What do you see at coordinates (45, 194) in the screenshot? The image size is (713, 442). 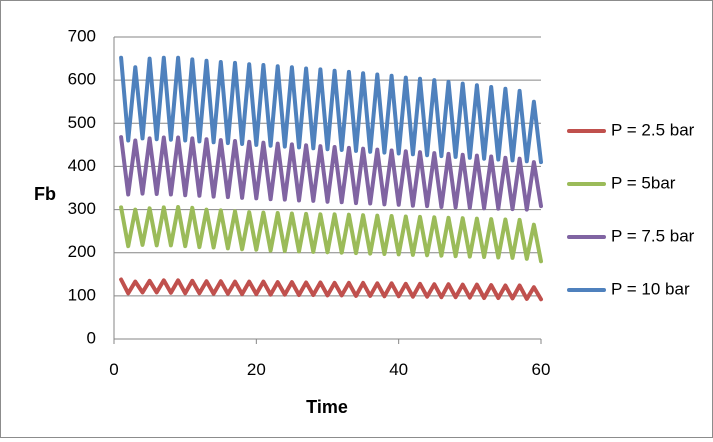 I see `y-axis-title: Fb` at bounding box center [45, 194].